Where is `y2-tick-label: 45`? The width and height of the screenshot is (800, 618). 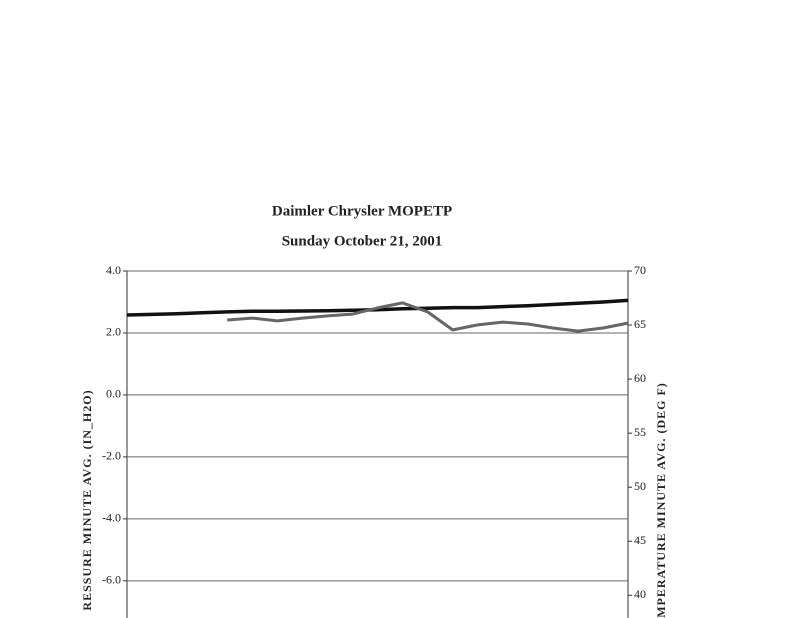
y2-tick-label: 45 is located at coordinates (640, 540).